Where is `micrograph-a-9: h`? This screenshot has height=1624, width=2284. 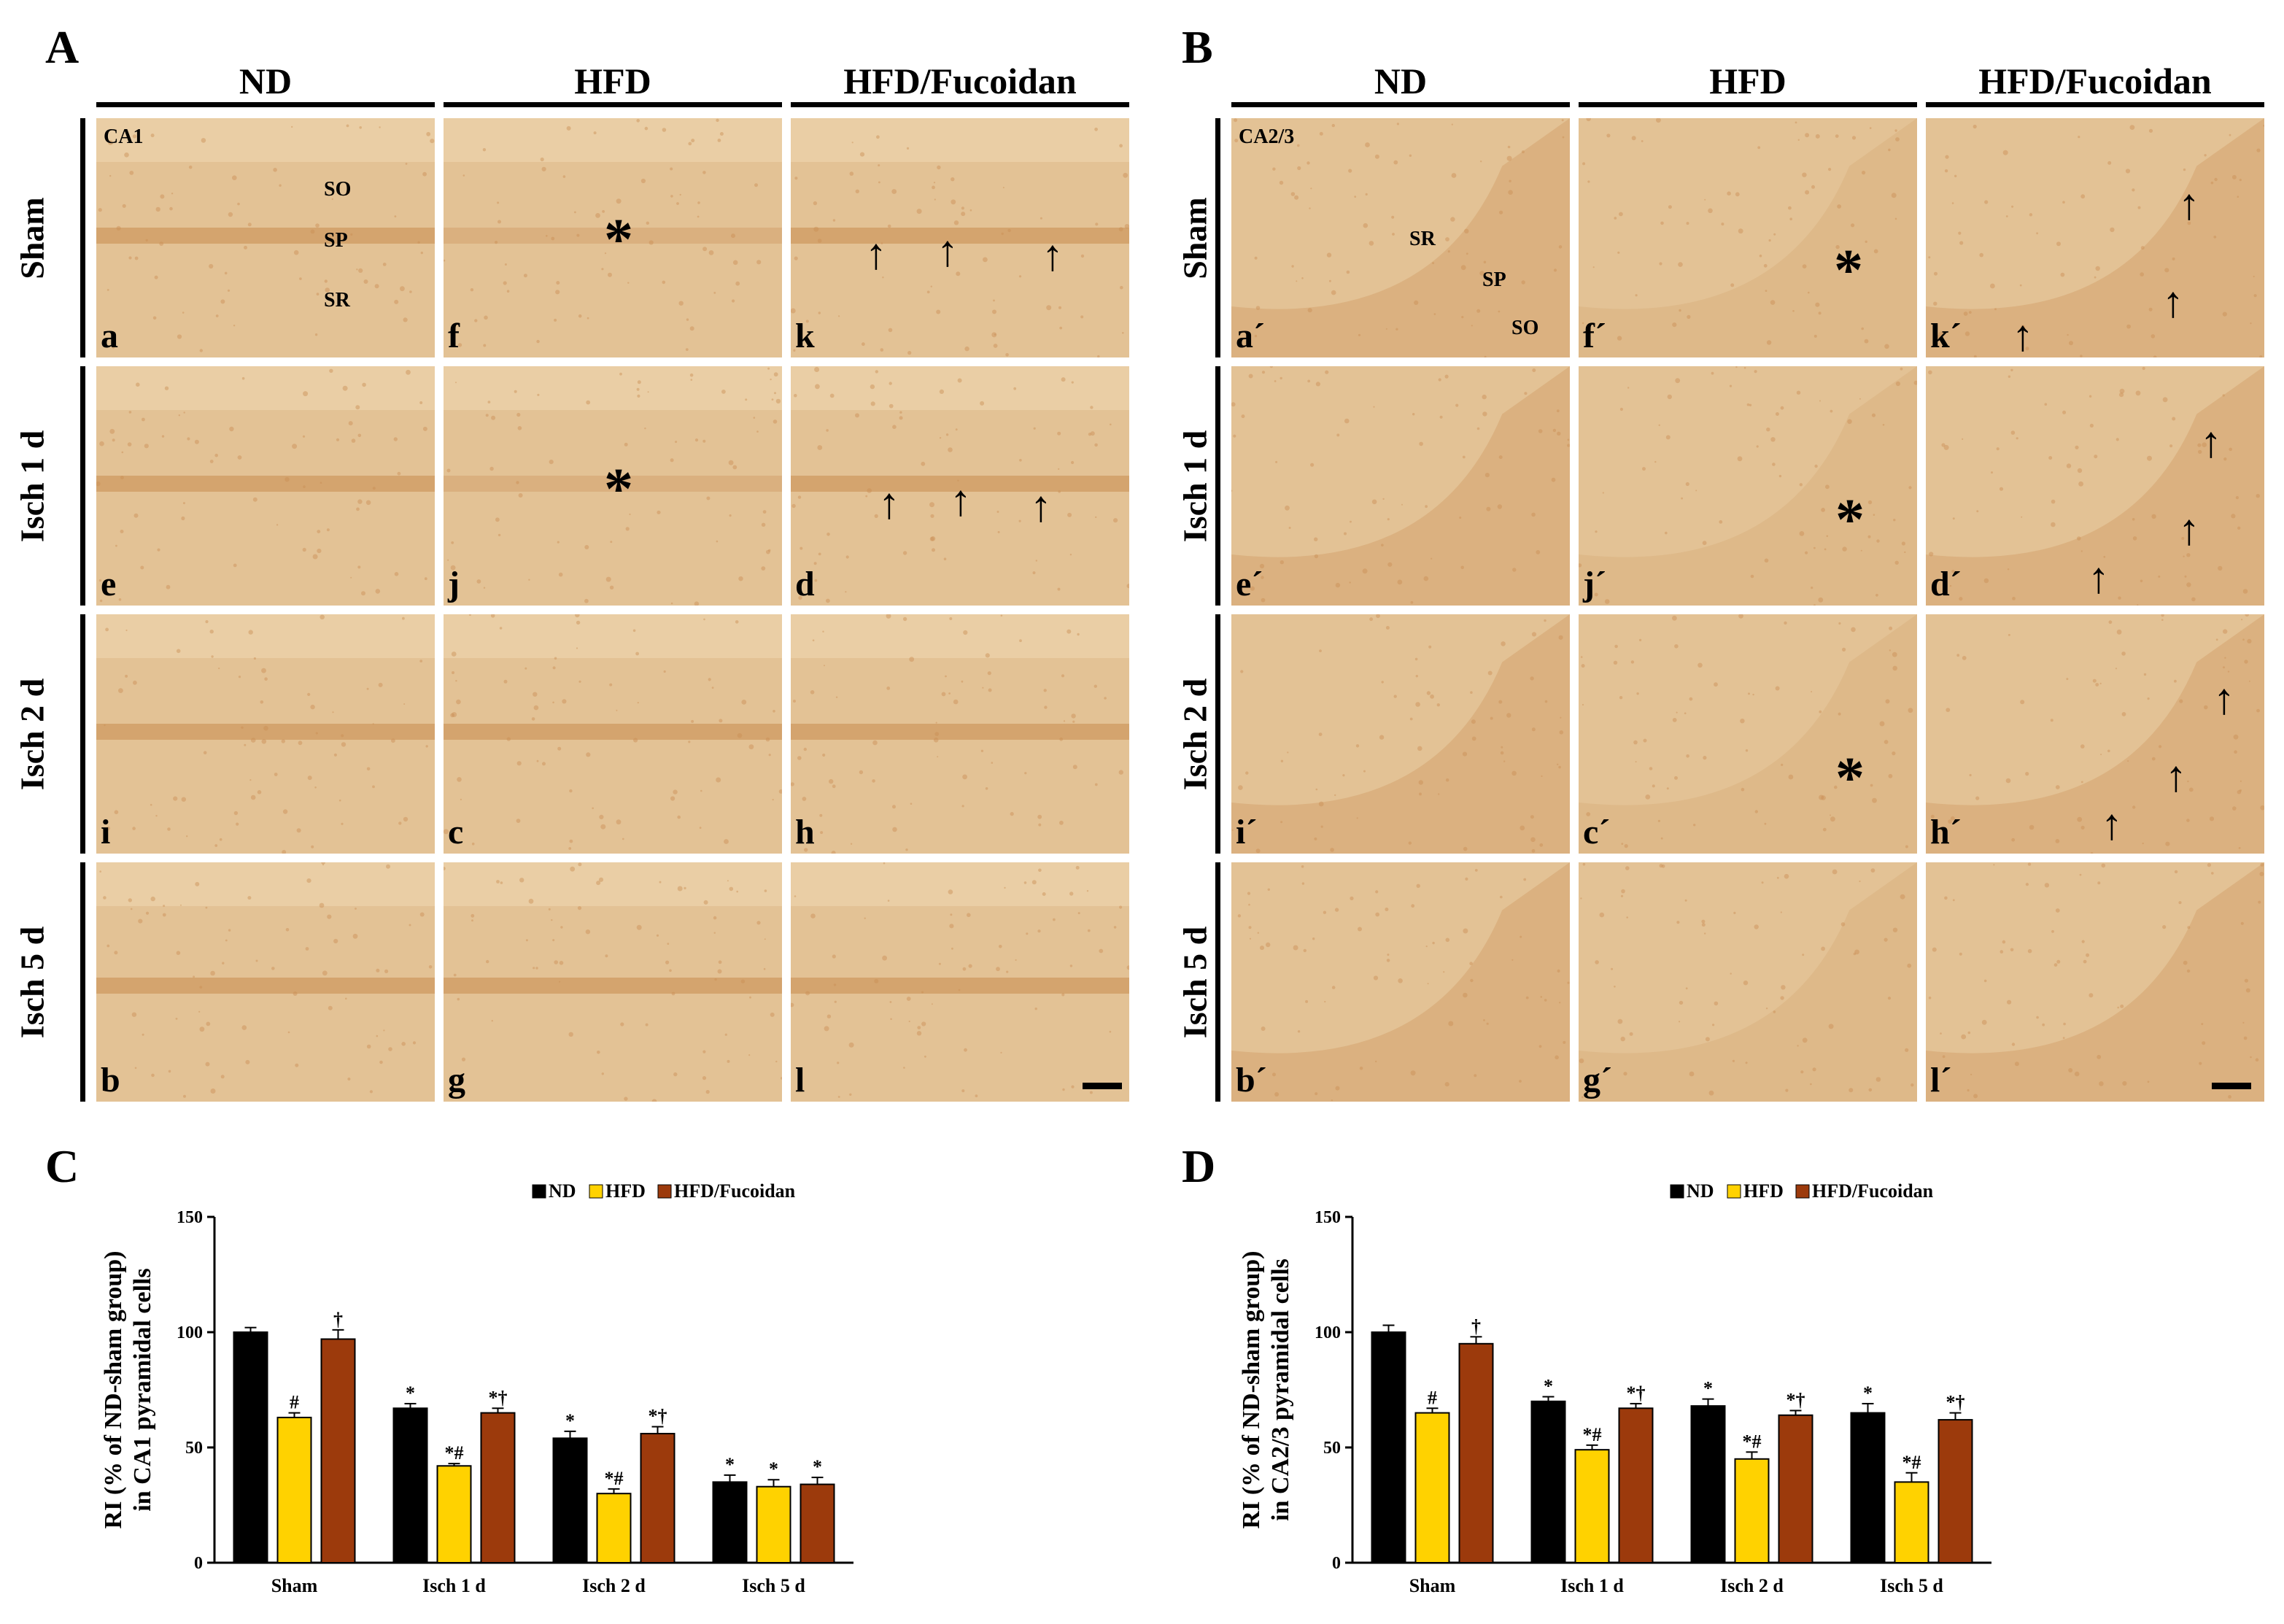 micrograph-a-9: h is located at coordinates (960, 734).